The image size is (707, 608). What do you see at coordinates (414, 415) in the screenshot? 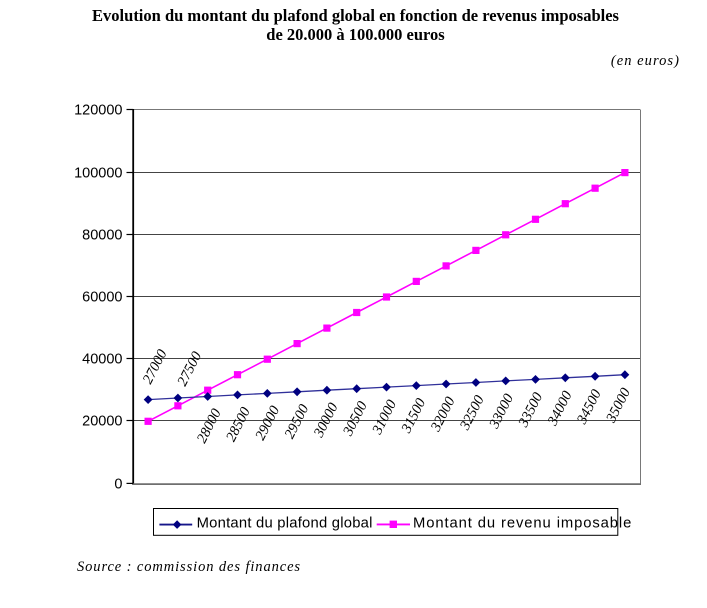
I see `svg-text: 31500` at bounding box center [414, 415].